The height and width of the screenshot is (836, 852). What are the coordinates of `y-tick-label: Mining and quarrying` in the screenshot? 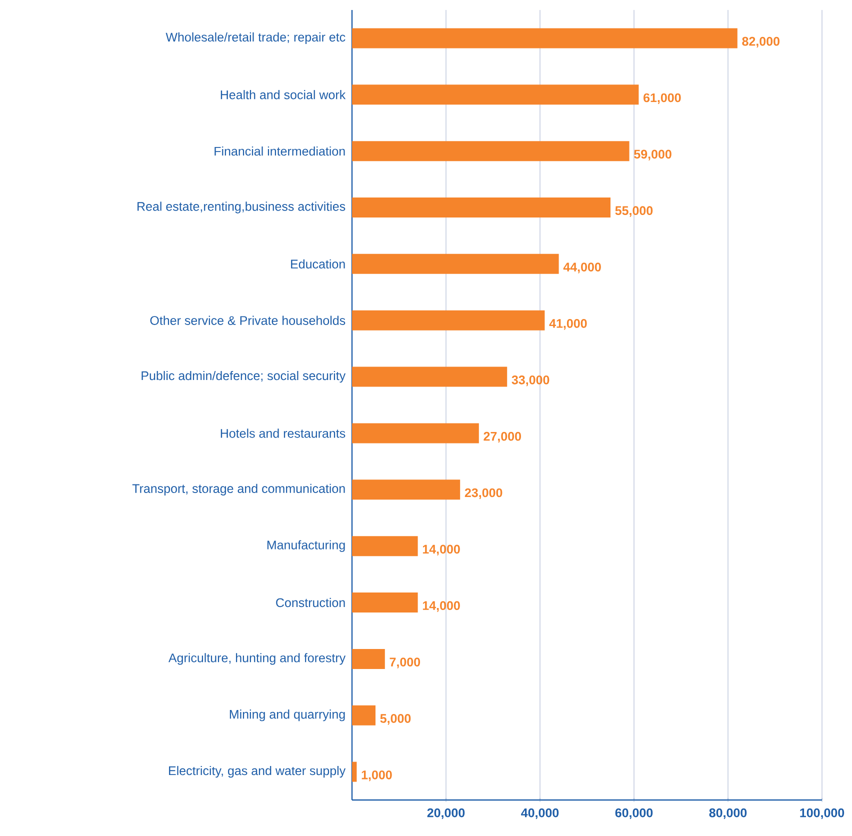 It's located at (287, 716).